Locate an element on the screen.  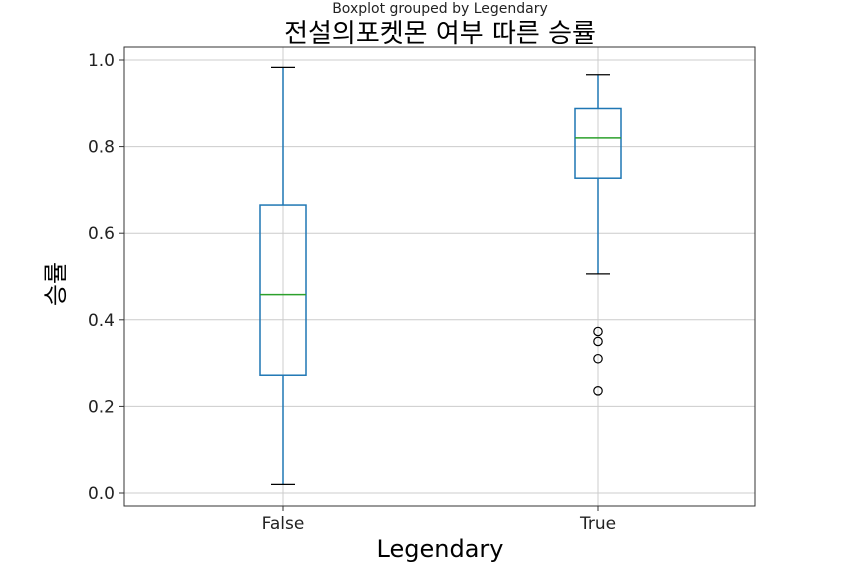
y-tick-label: 0.8 is located at coordinates (101, 148).